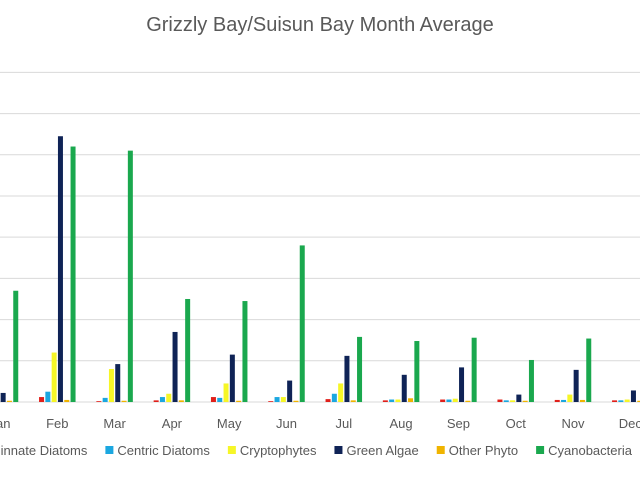  What do you see at coordinates (105, 399) in the screenshot?
I see `bar-centric-diatoms-mar` at bounding box center [105, 399].